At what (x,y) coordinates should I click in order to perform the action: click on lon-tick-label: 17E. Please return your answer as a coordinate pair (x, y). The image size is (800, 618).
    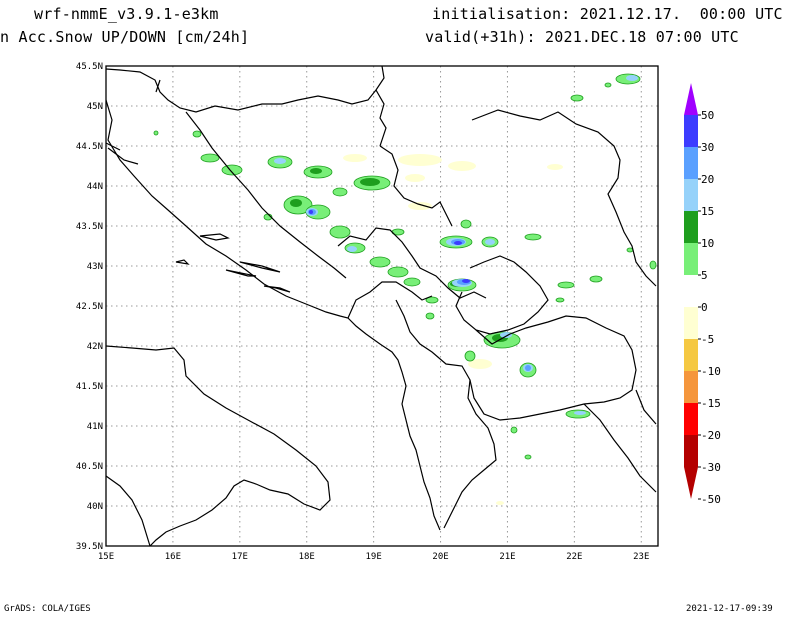
    Looking at the image, I should click on (240, 557).